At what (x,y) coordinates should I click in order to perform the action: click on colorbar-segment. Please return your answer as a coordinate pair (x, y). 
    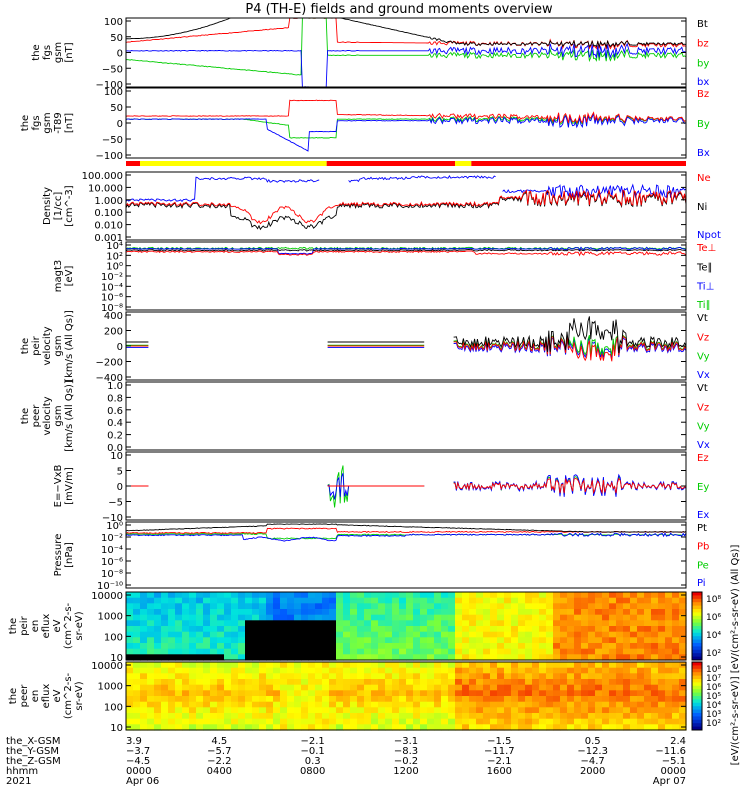
    Looking at the image, I should click on (697, 684).